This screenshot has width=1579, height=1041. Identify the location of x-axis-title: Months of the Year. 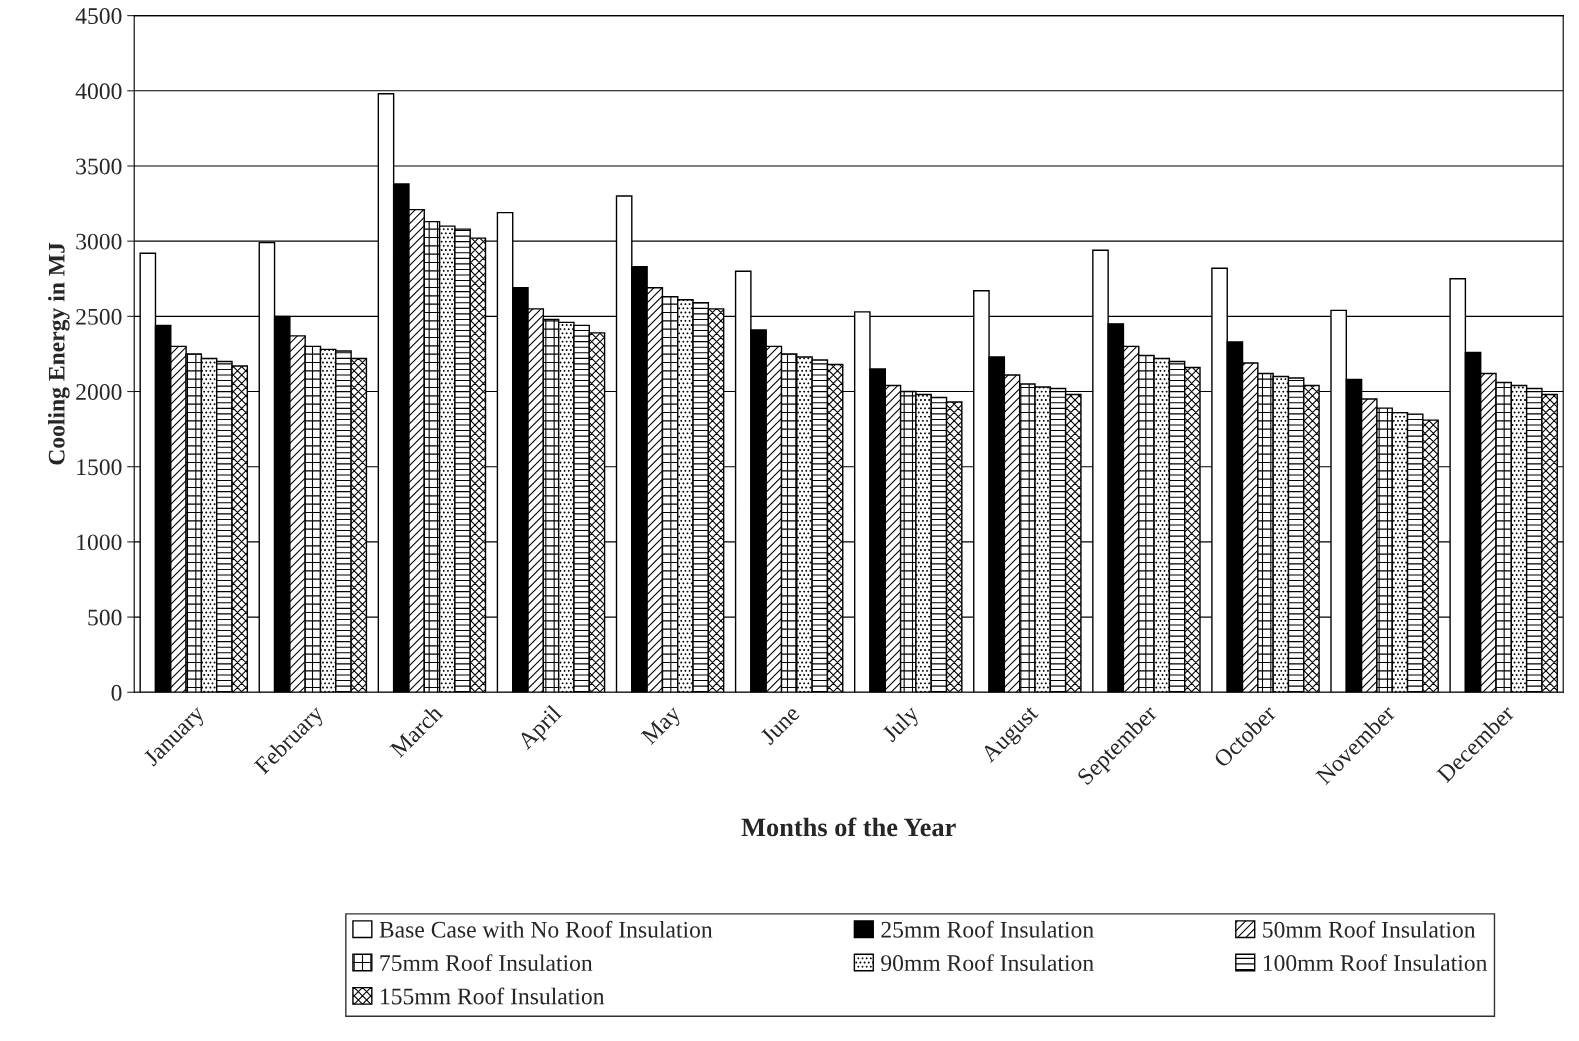
(848, 827).